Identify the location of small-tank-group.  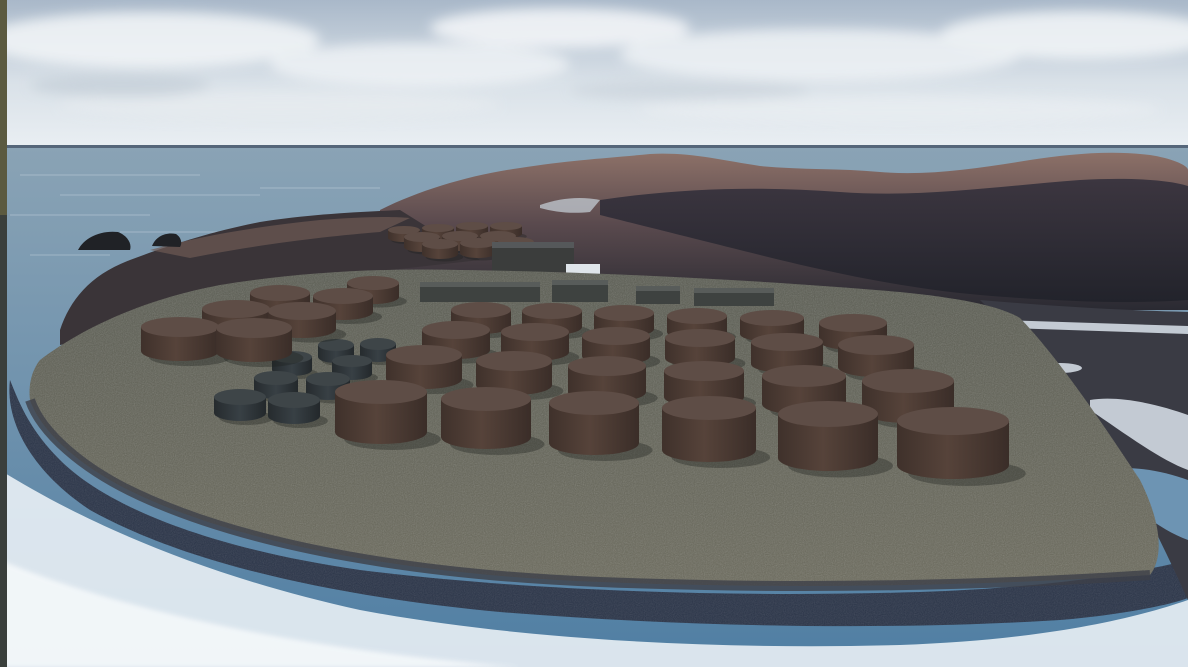
(308, 383).